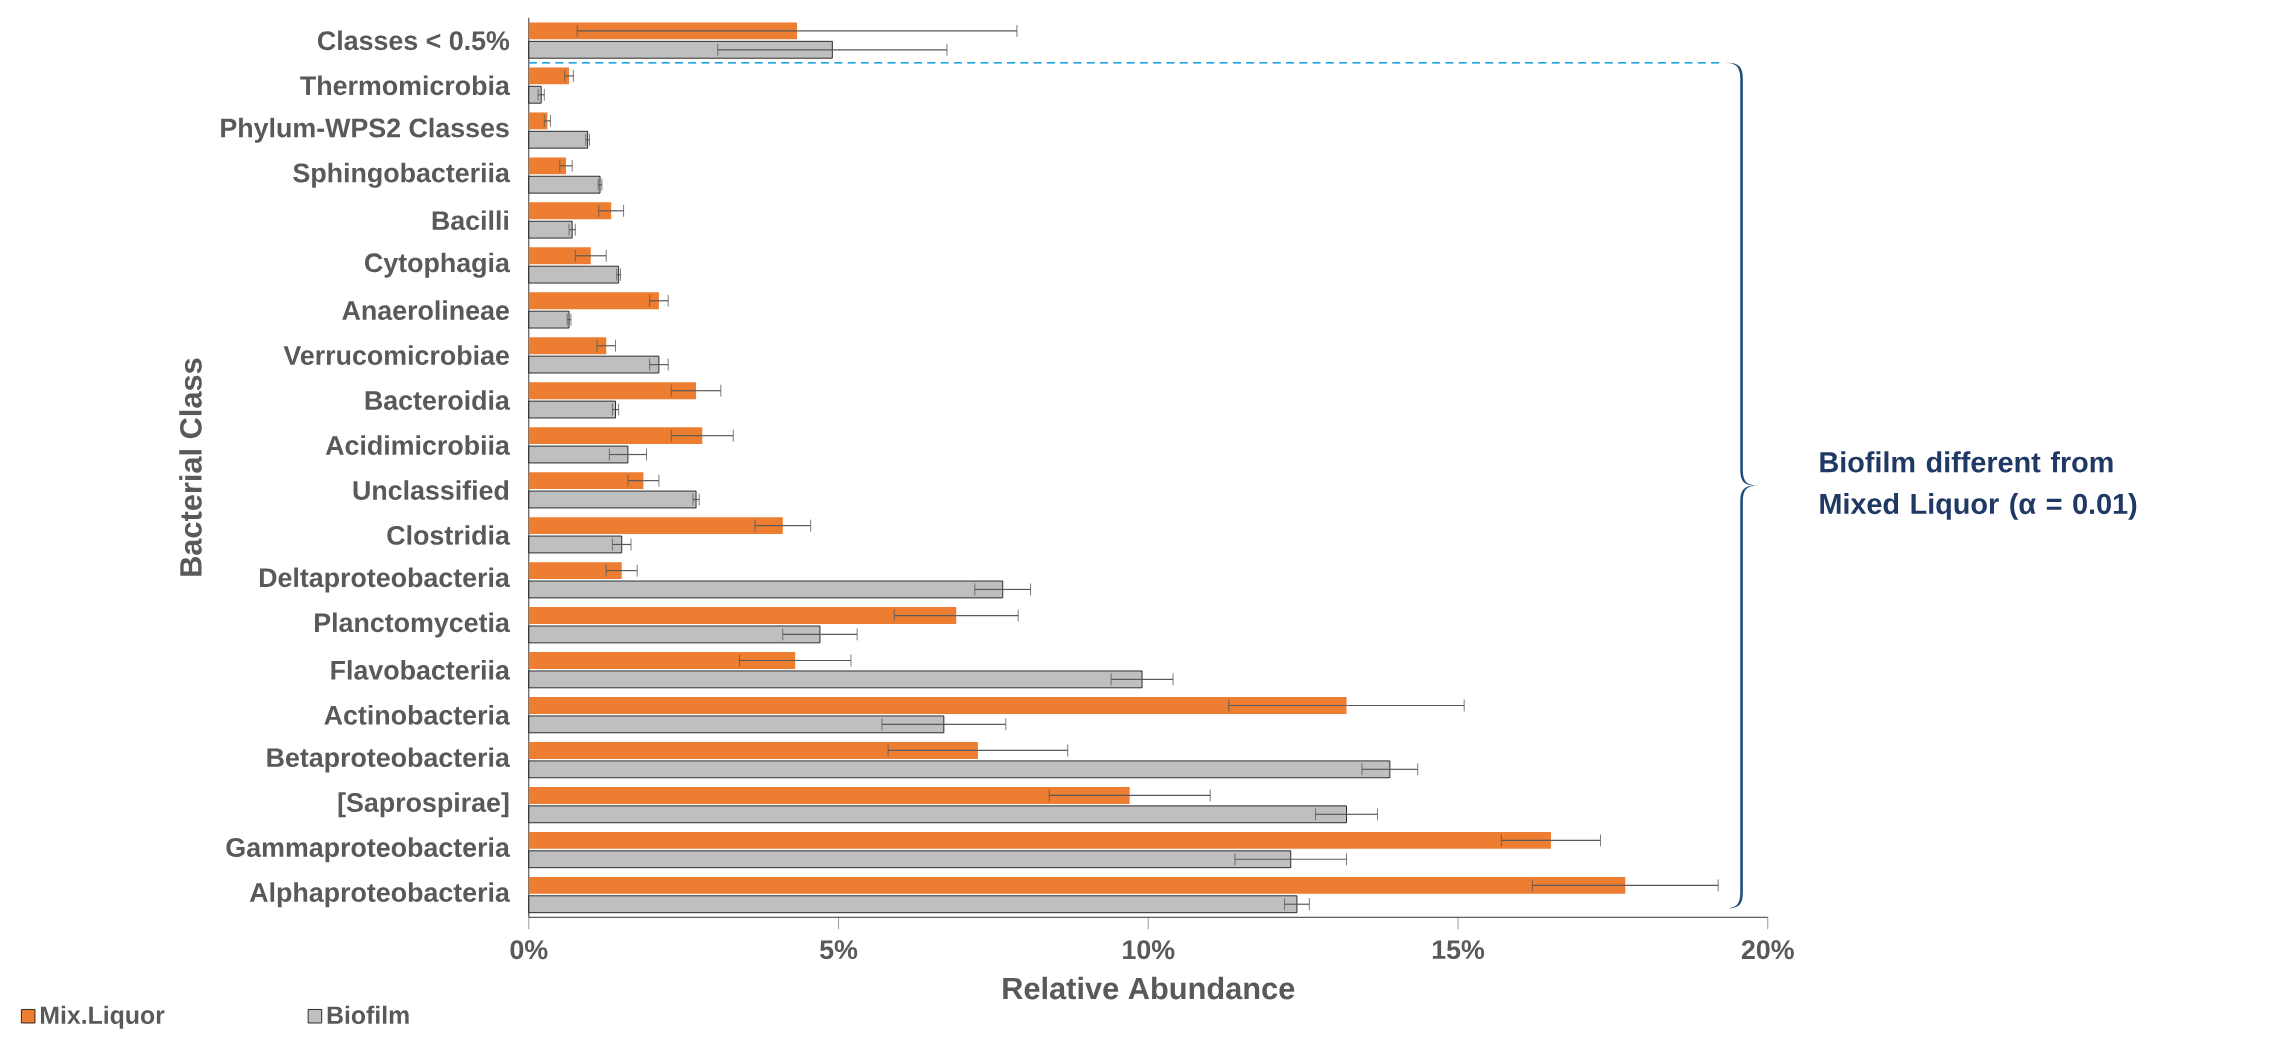  What do you see at coordinates (380, 895) in the screenshot?
I see `y-tick-label: Alphaproteobacteria` at bounding box center [380, 895].